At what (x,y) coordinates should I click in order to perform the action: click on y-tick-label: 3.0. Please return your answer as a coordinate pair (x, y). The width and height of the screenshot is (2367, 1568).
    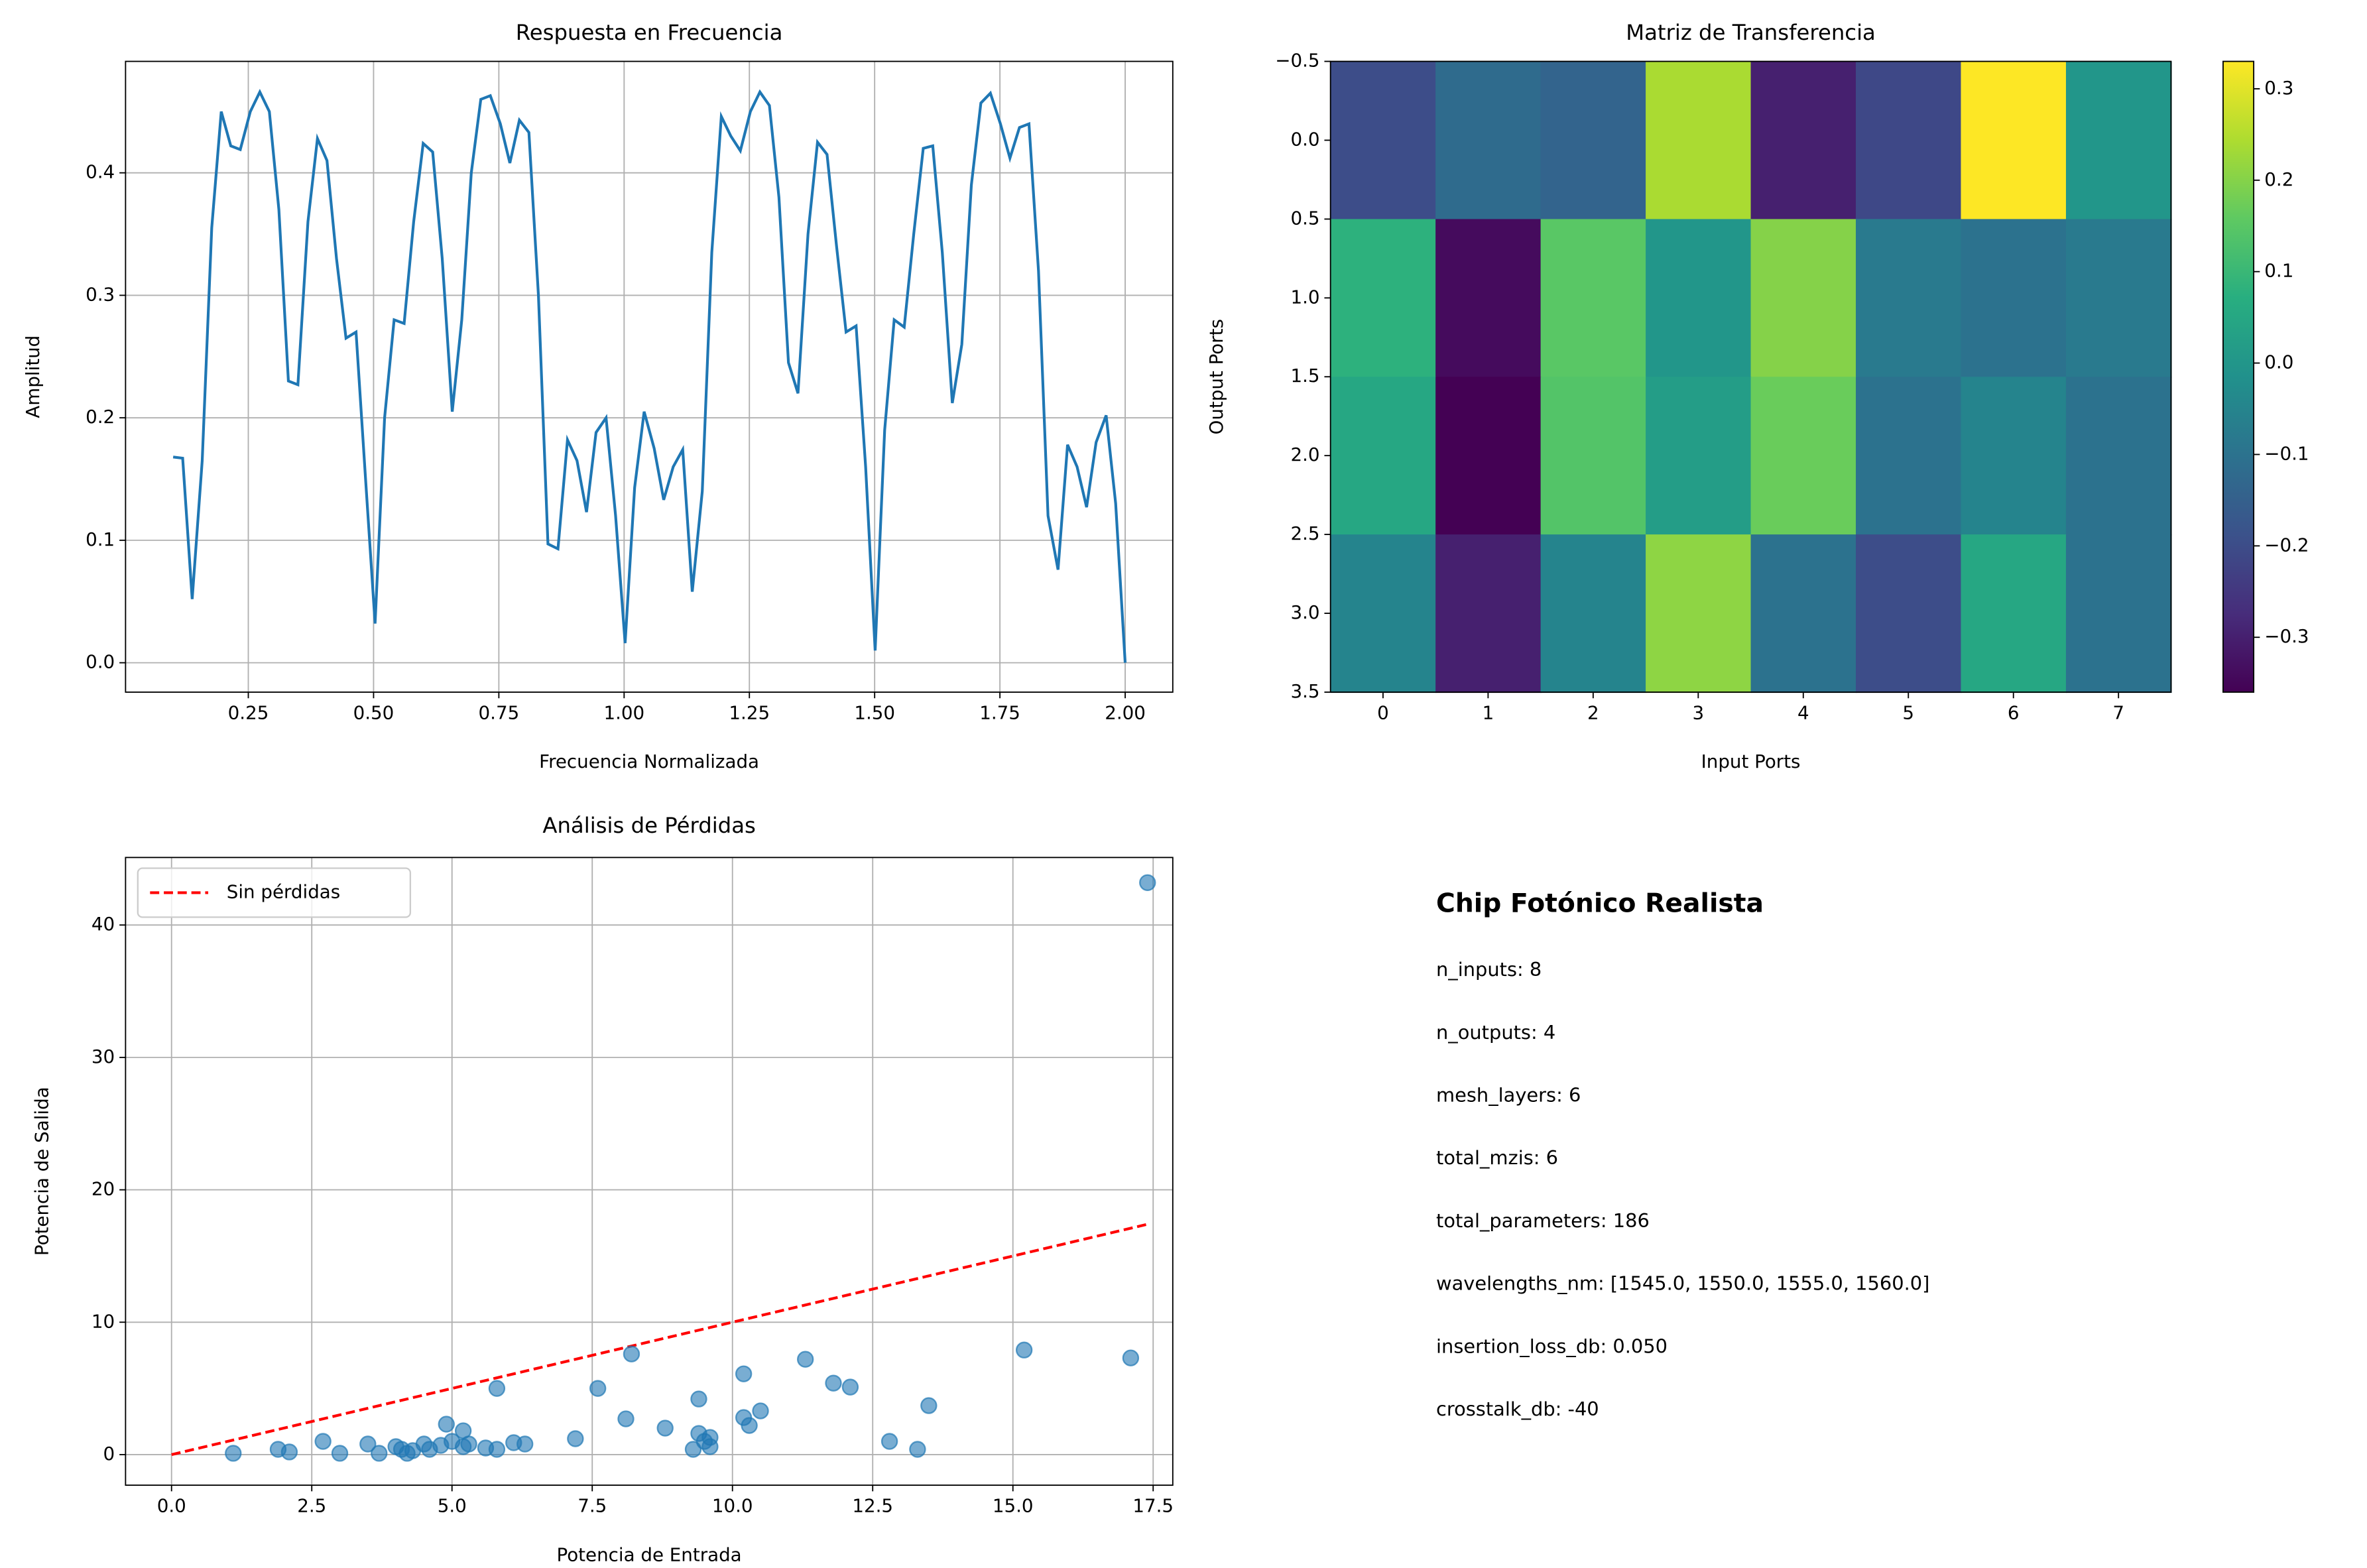
    Looking at the image, I should click on (1304, 612).